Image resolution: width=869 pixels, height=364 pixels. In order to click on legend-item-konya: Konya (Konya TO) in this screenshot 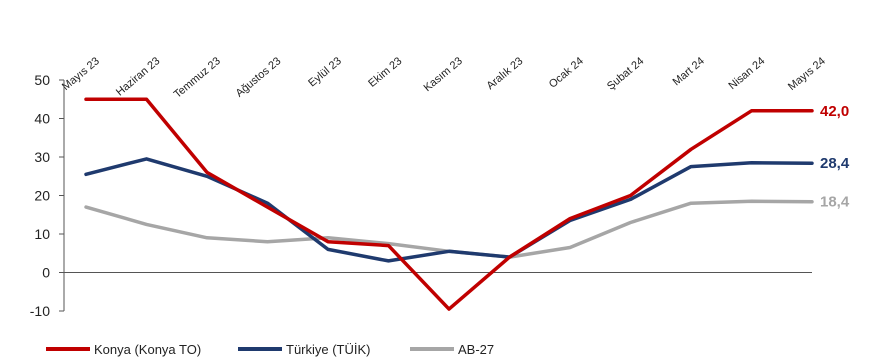, I will do `click(123, 349)`.